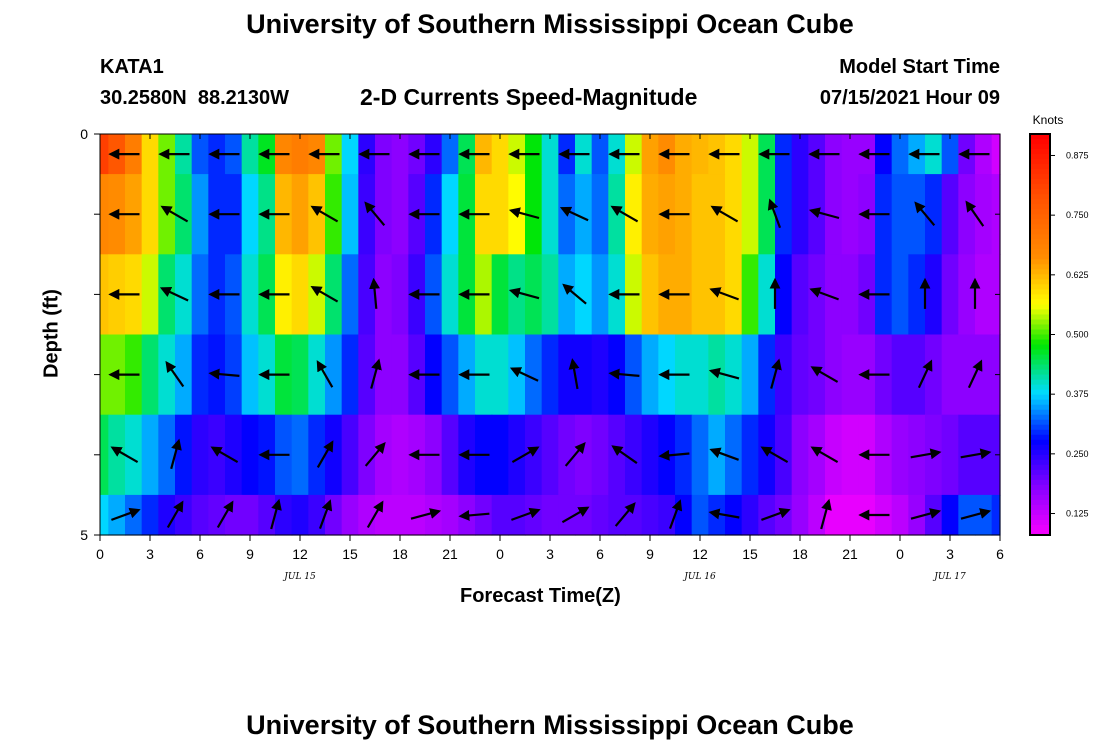  What do you see at coordinates (1077, 335) in the screenshot?
I see `colorbar-tick-label: 0.500` at bounding box center [1077, 335].